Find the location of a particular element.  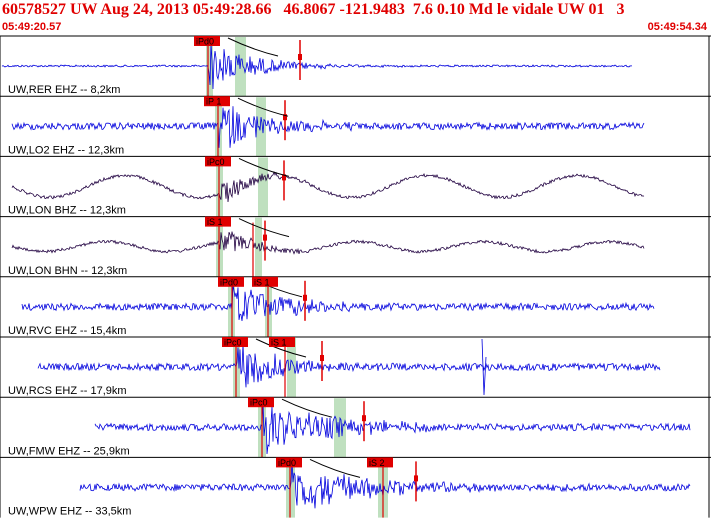

trace-panel: iS 1 UW,LON BHN -- 12,3km is located at coordinates (355, 246).